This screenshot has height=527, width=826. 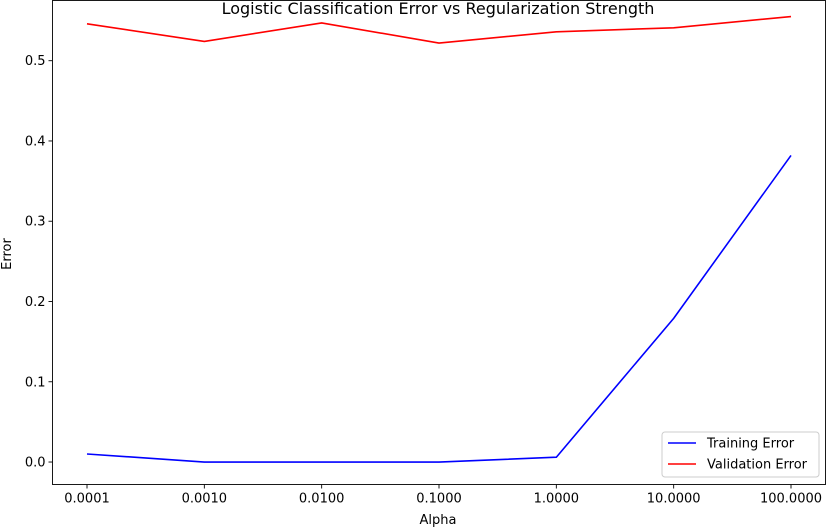 I want to click on y-axis-label: Error, so click(x=7, y=254).